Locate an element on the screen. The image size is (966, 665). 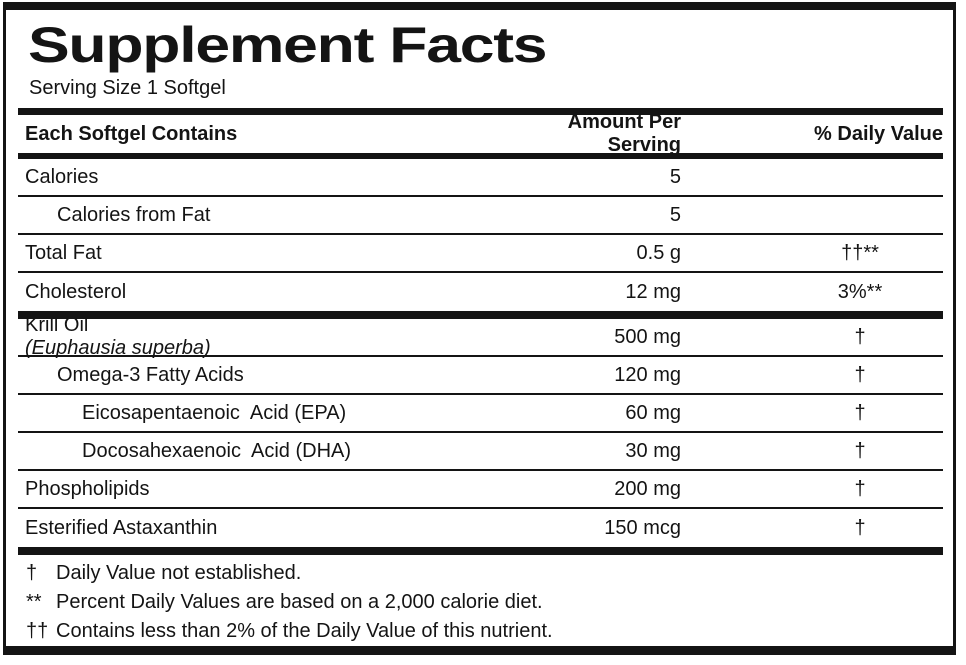
row-daily-value-cell: ††** is located at coordinates (860, 252).